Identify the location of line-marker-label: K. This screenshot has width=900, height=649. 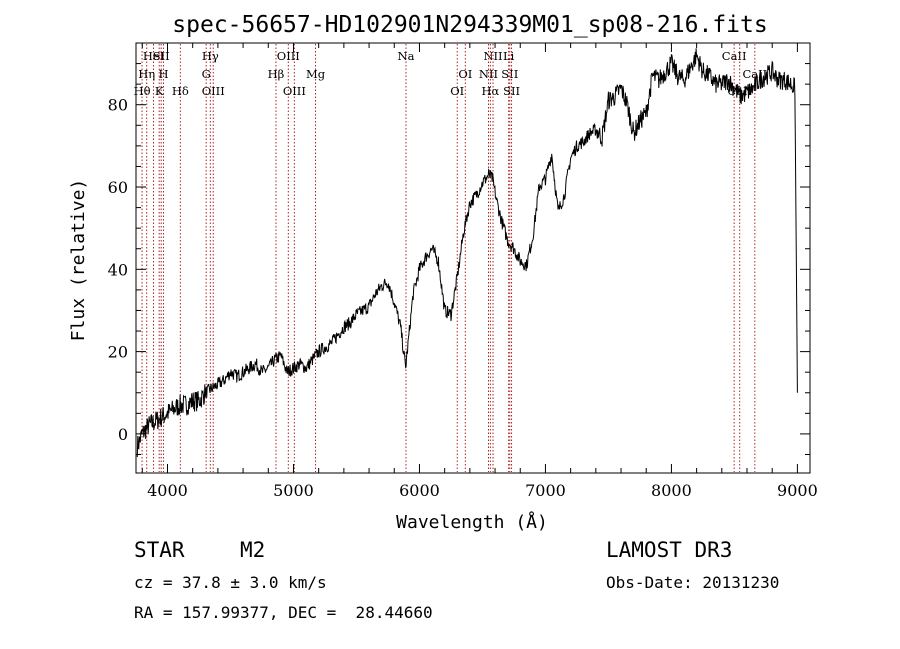
(159, 91).